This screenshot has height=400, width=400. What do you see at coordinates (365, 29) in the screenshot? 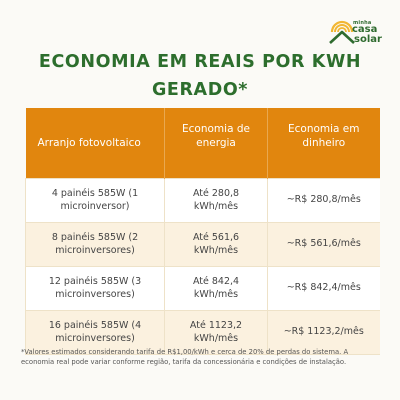
I see `logo-text-casa: casa` at bounding box center [365, 29].